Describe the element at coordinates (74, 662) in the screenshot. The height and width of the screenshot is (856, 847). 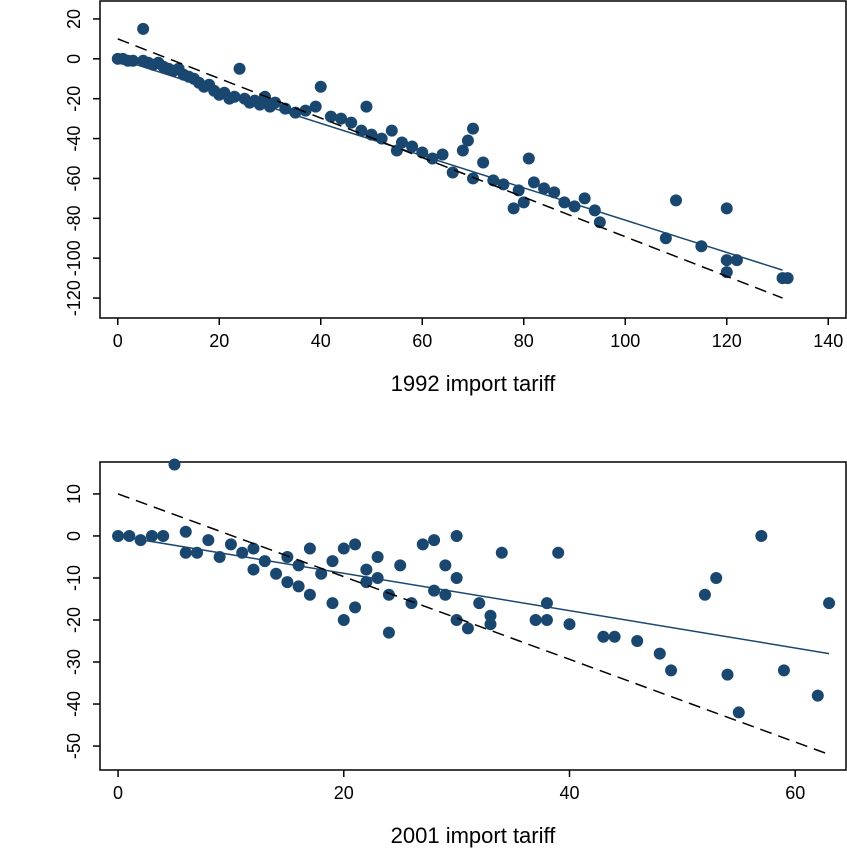
I see `y-tick-label: -30` at that location.